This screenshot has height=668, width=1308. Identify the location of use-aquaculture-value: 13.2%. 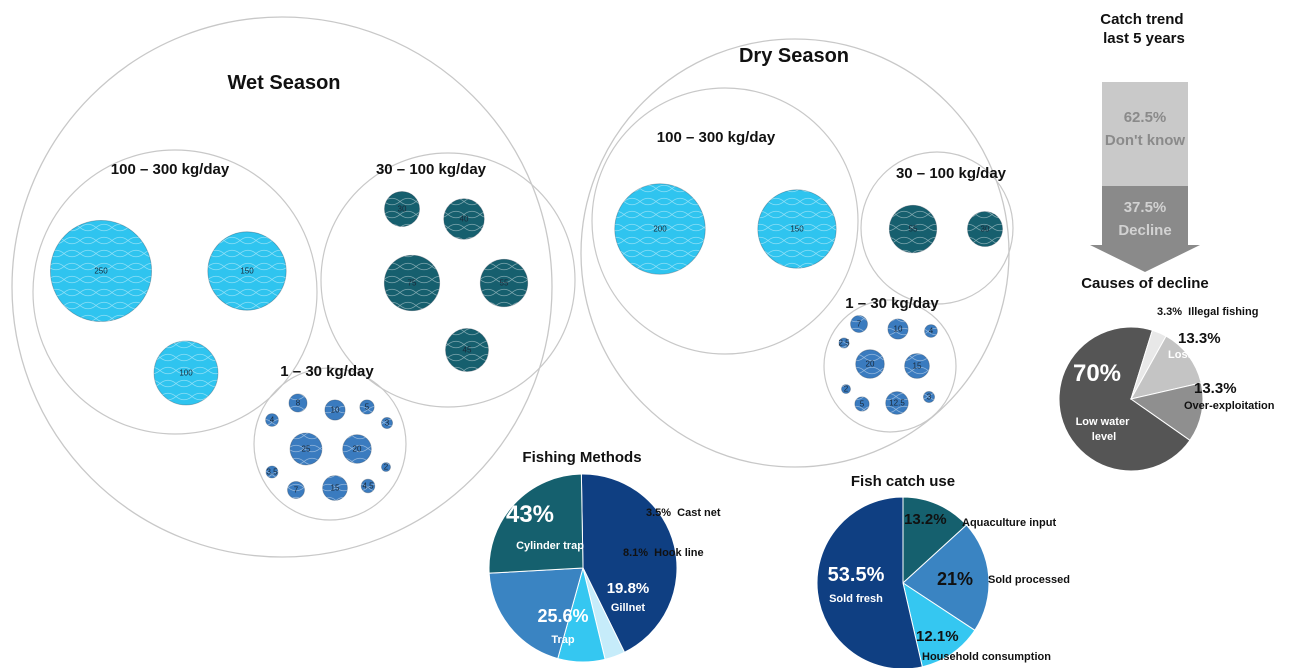
(925, 519).